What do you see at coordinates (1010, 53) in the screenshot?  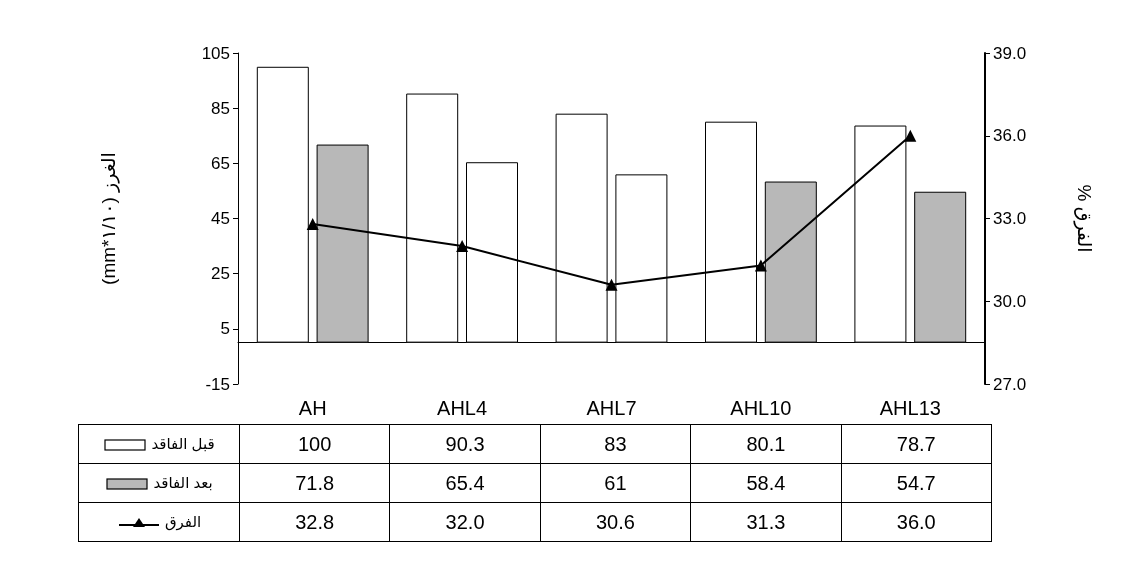 I see `y2-tick-label: 39.0` at bounding box center [1010, 53].